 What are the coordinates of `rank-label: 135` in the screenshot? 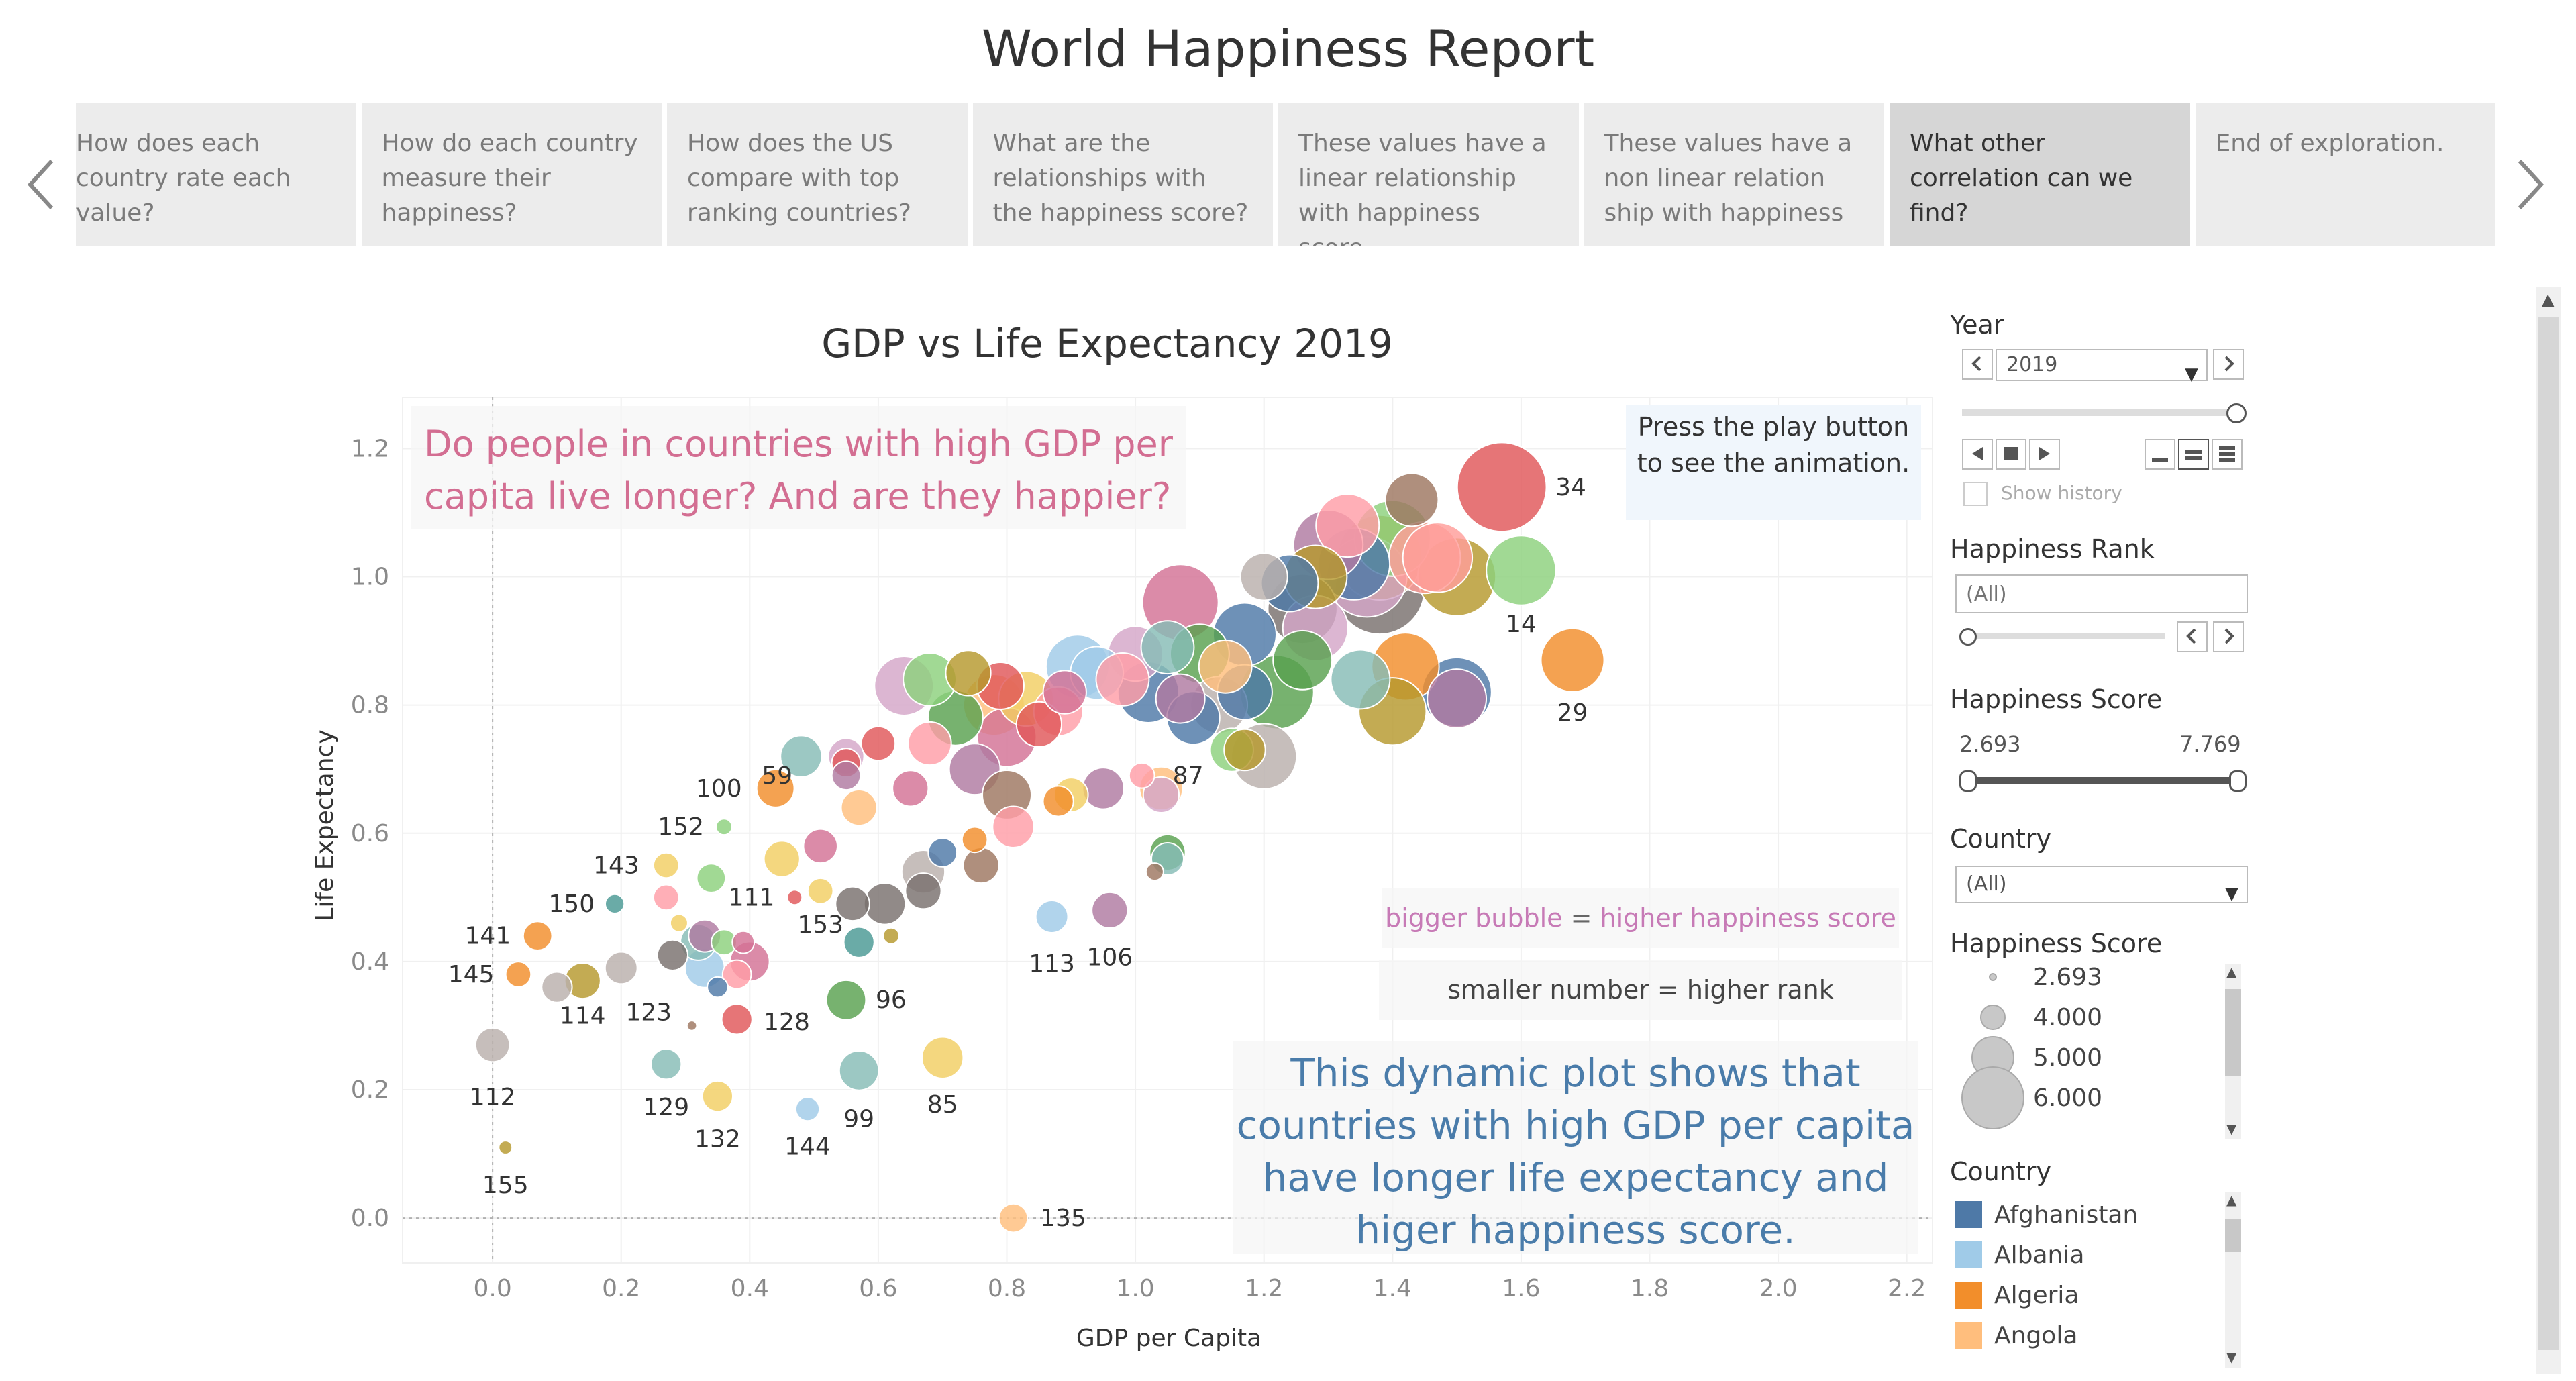 It's located at (1063, 1218).